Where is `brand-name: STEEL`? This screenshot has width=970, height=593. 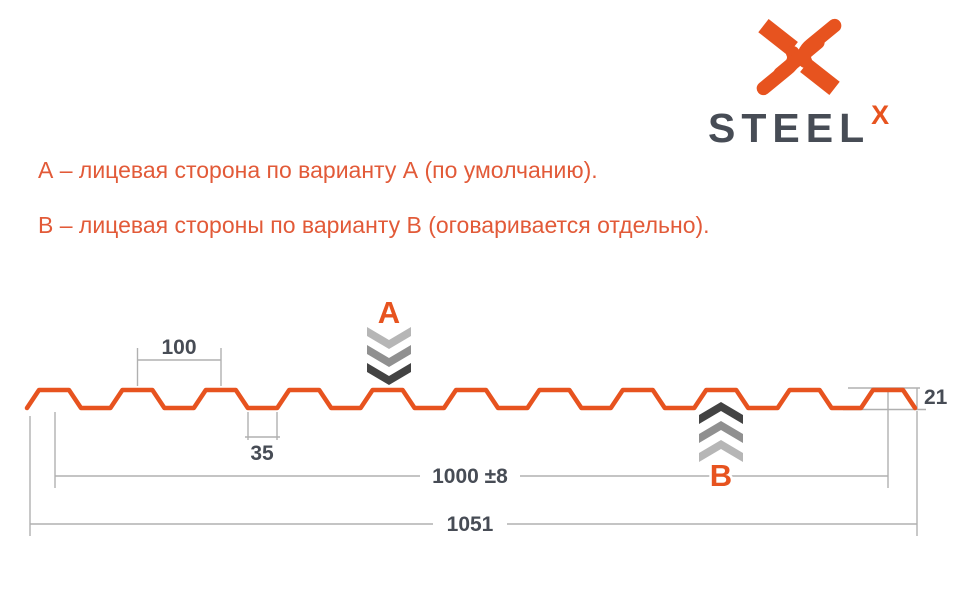 brand-name: STEEL is located at coordinates (789, 128).